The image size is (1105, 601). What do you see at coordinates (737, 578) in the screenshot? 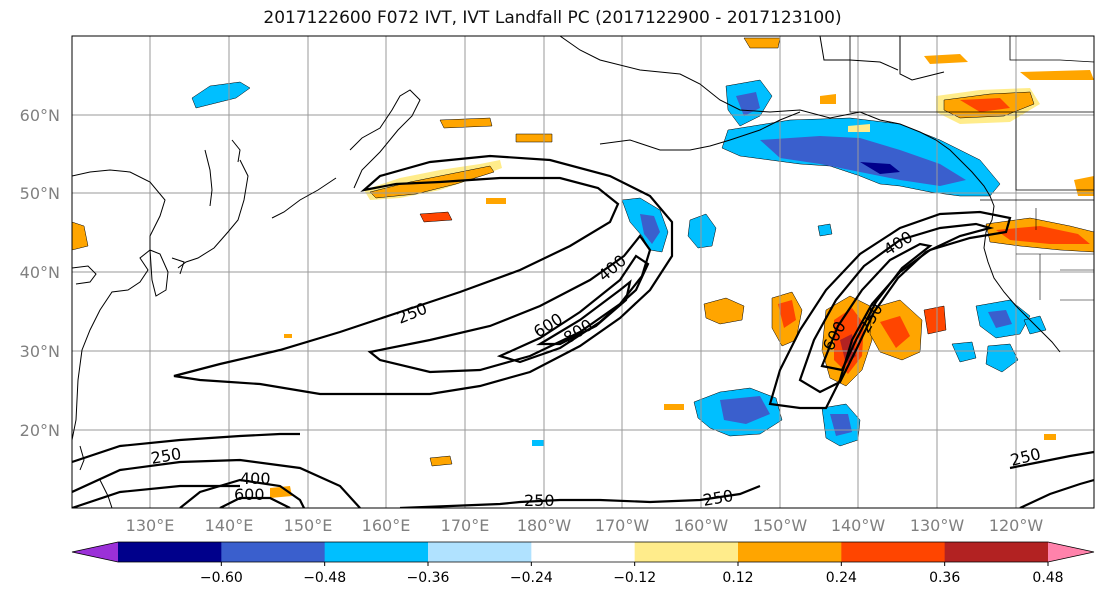
I see `colorbar-tick-label: 0.12` at bounding box center [737, 578].